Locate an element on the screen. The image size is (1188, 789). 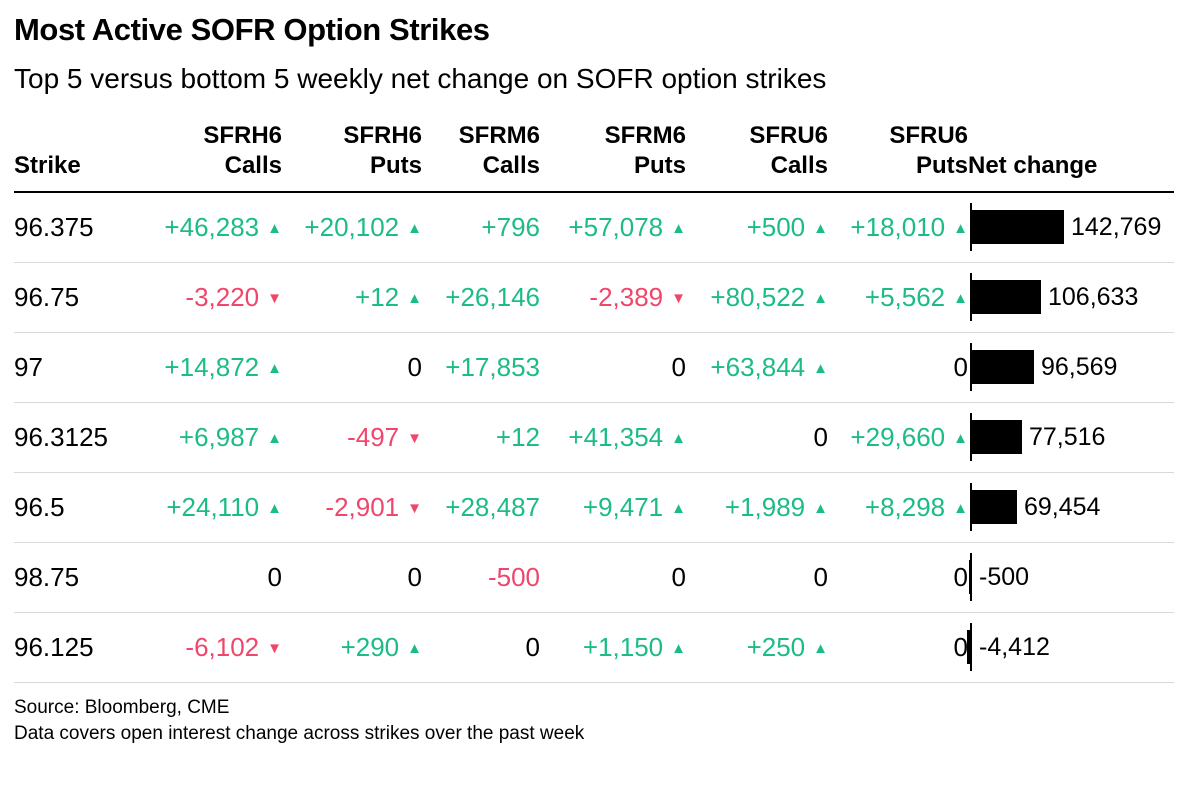
cell-value: +29,660 is located at coordinates (898, 436).